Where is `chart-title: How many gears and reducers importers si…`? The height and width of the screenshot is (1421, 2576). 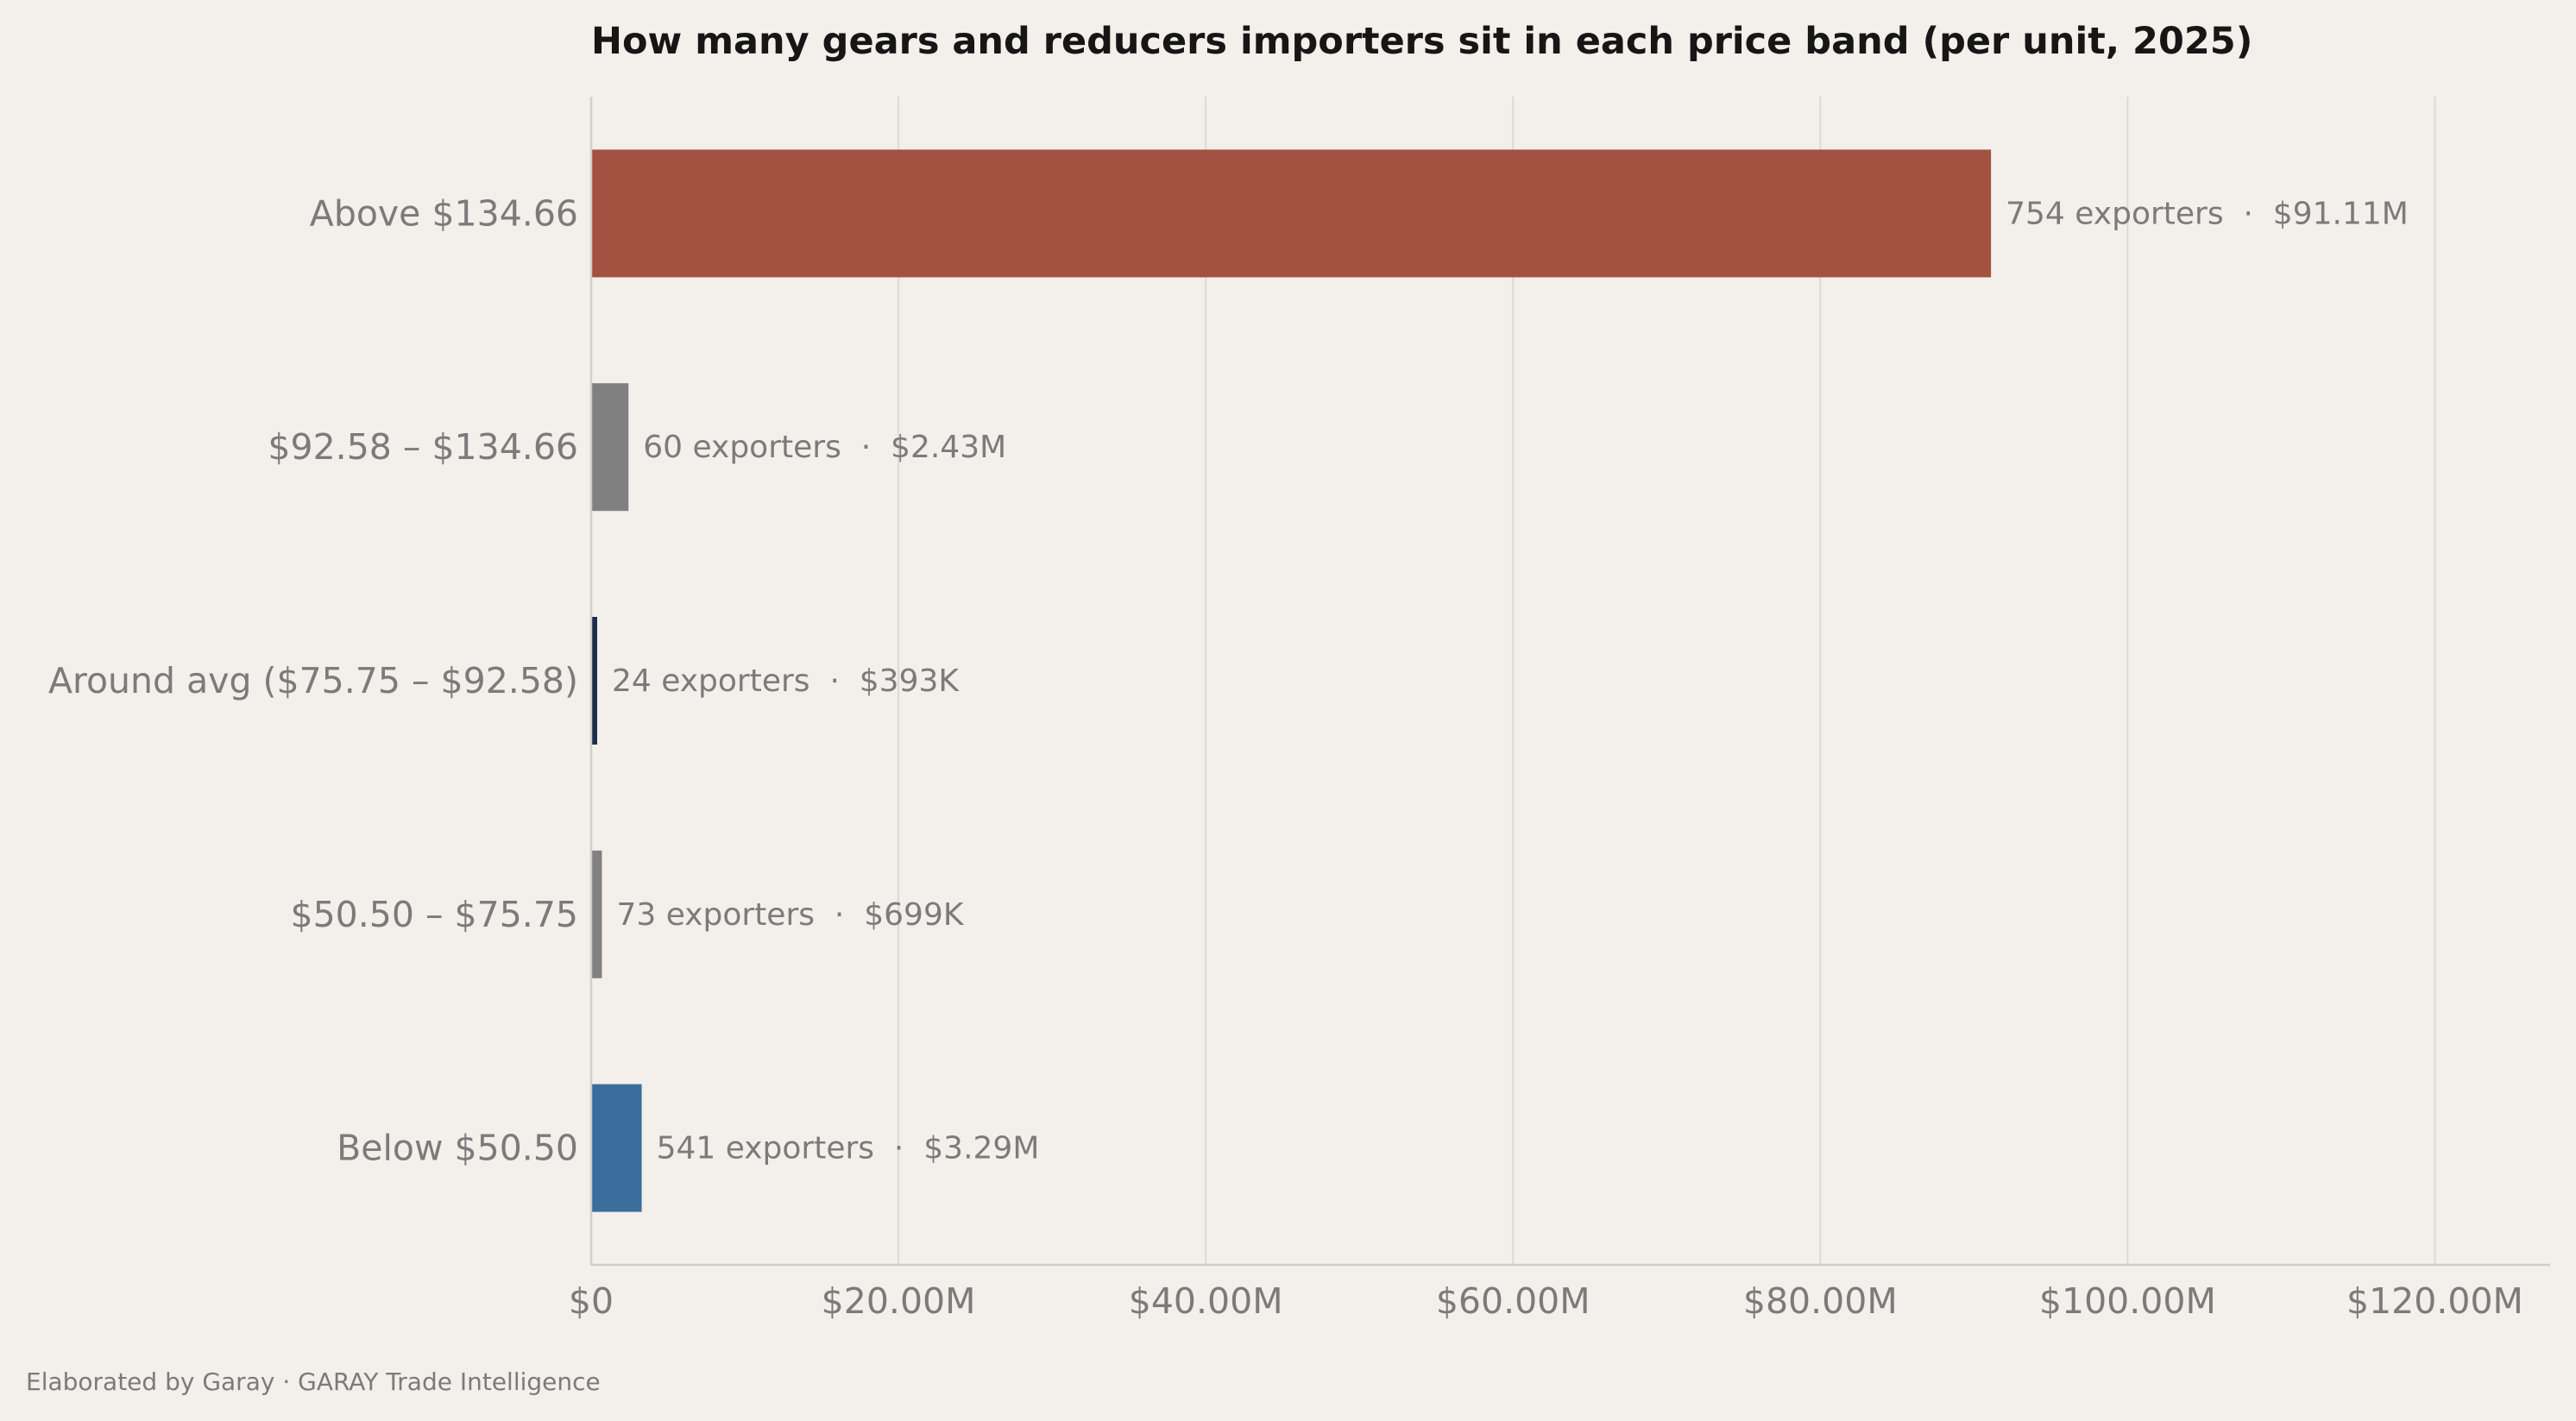 chart-title: How many gears and reducers importers si… is located at coordinates (1422, 41).